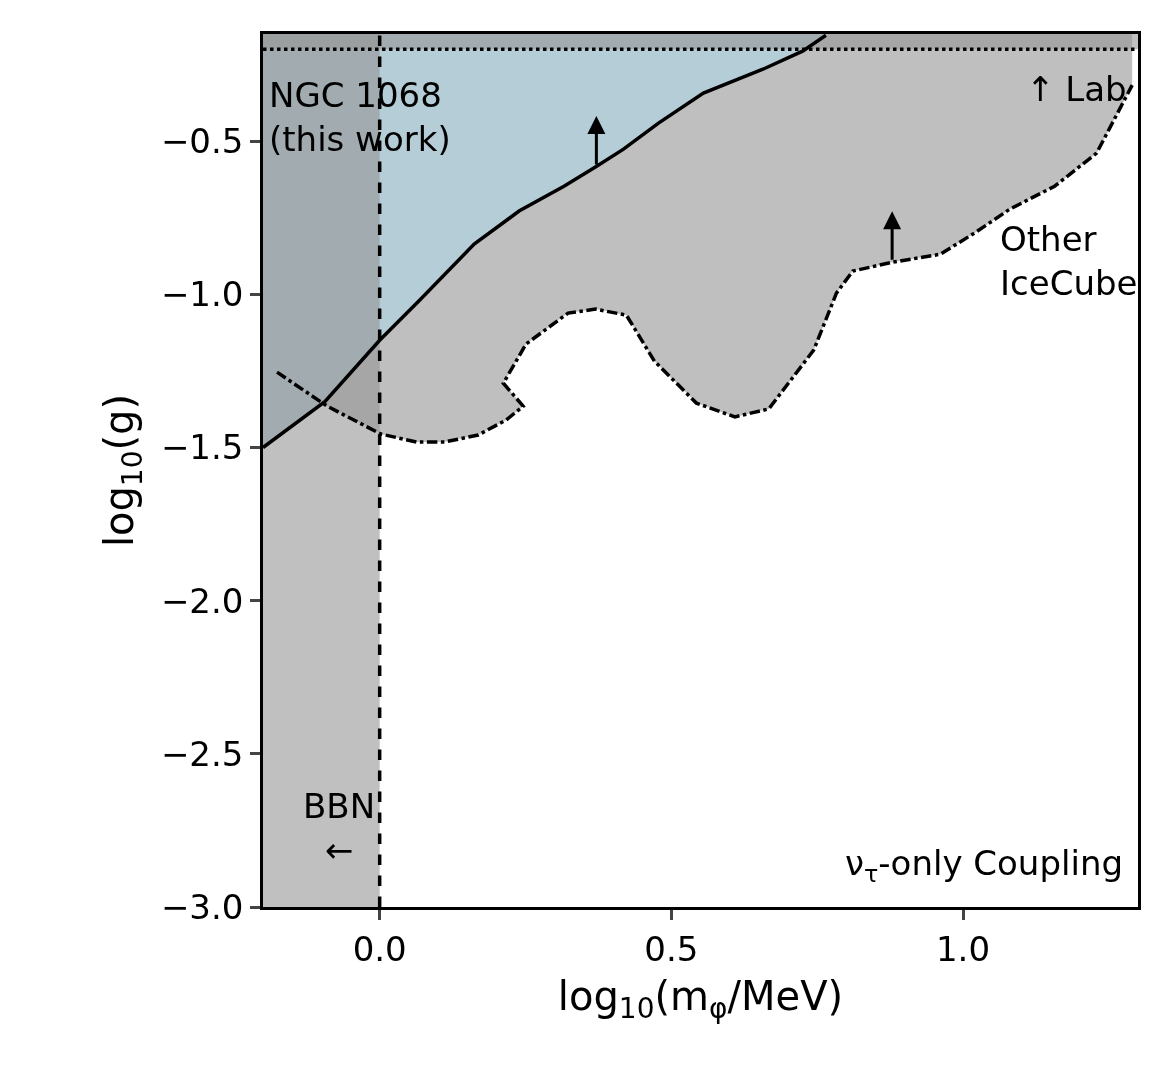 Image resolution: width=1170 pixels, height=1089 pixels. What do you see at coordinates (984, 866) in the screenshot?
I see `annotation: ν$_{τ}$-only Coupling` at bounding box center [984, 866].